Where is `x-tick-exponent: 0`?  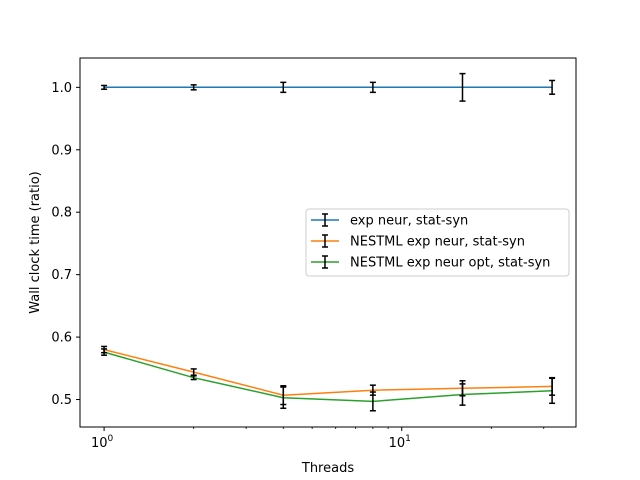
x-tick-exponent: 0 is located at coordinates (110, 439).